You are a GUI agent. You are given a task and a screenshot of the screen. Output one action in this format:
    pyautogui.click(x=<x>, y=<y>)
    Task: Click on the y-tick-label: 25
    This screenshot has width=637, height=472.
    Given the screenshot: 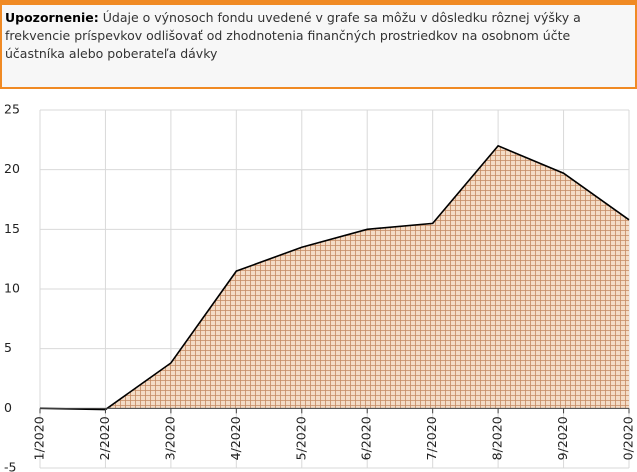 What is the action you would take?
    pyautogui.click(x=12, y=109)
    